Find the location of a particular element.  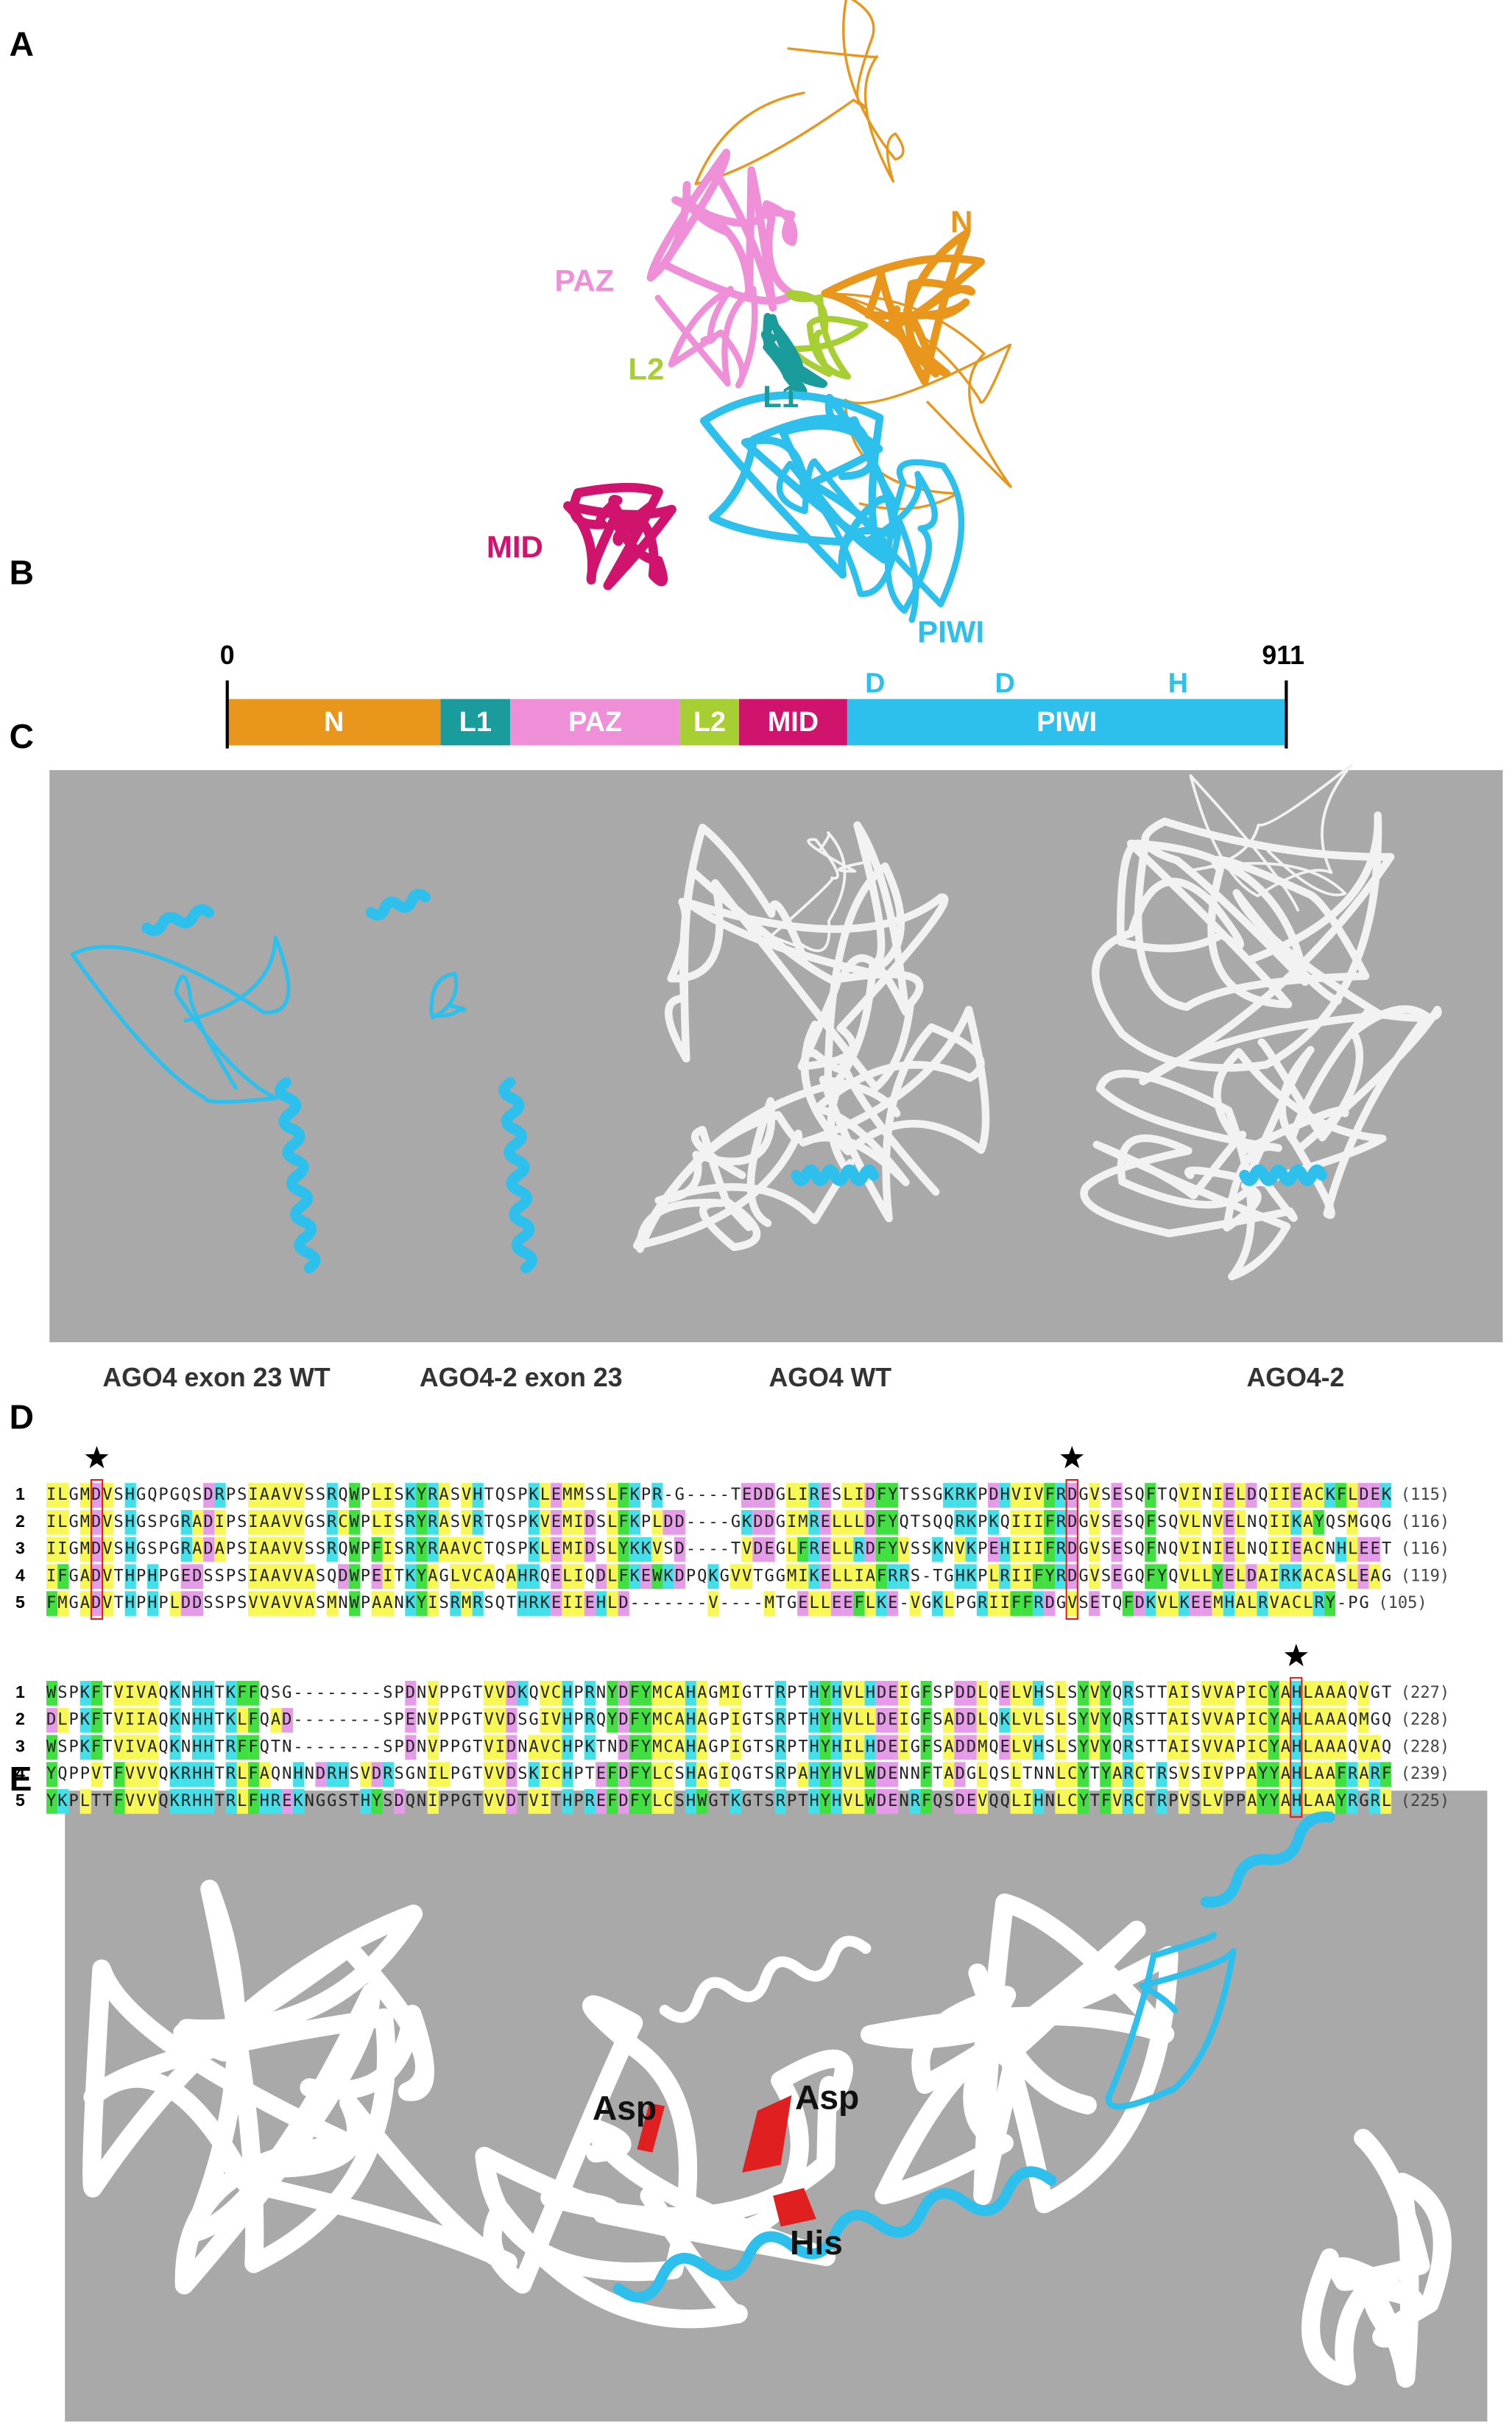

domain-segment is located at coordinates (475, 722).